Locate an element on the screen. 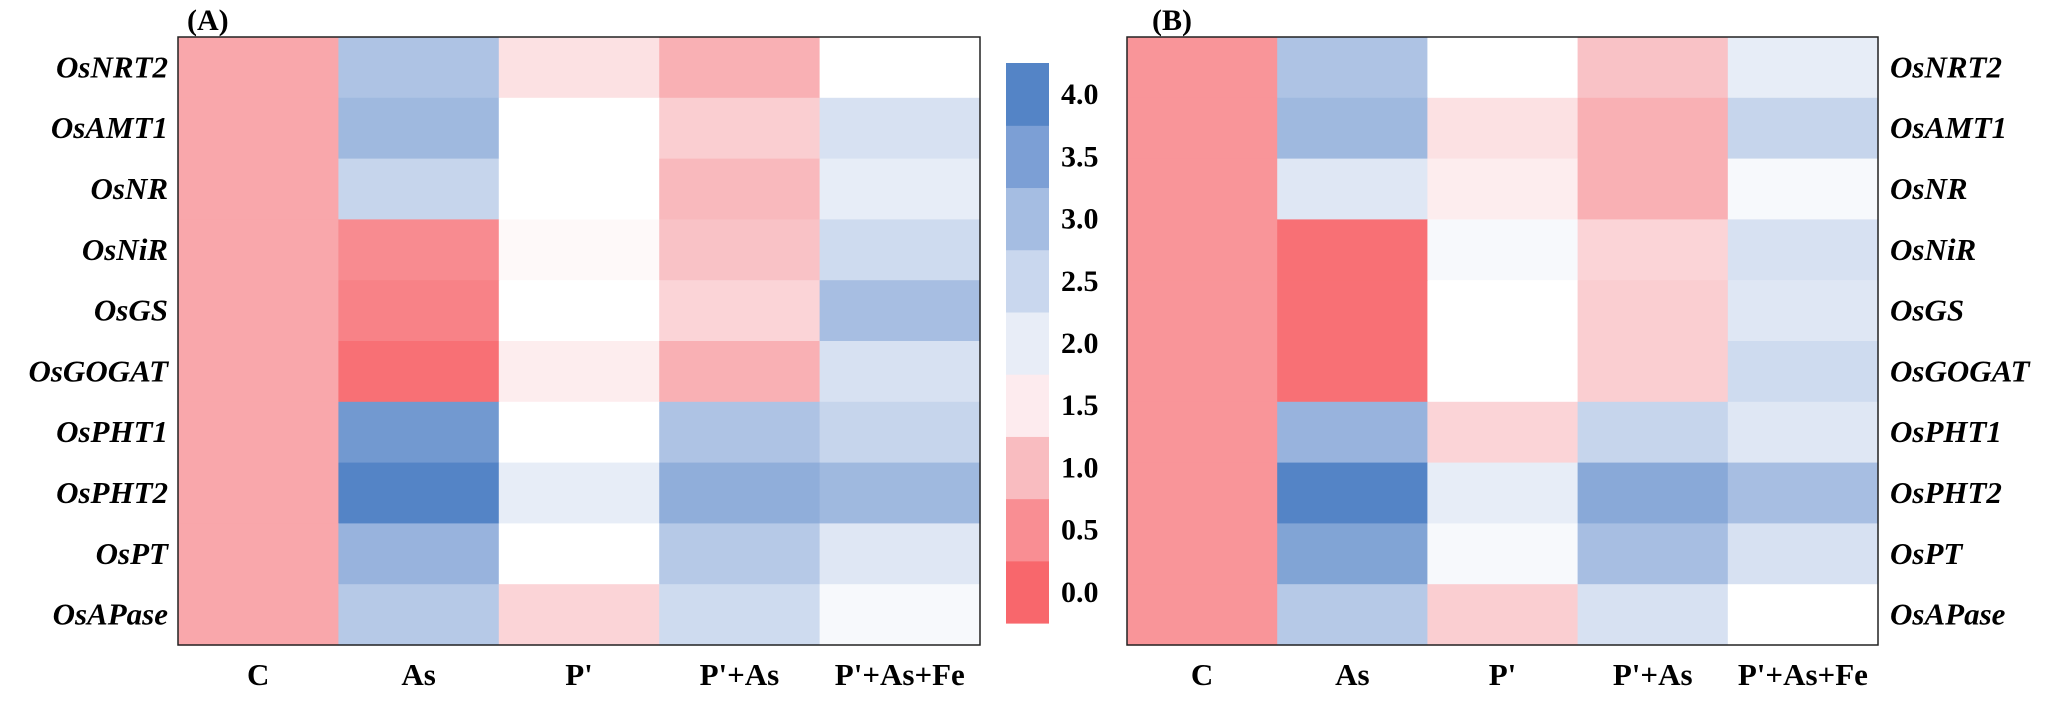  heatmap-cell-ospt-pp-plus-as-plus-fe is located at coordinates (1803, 554).